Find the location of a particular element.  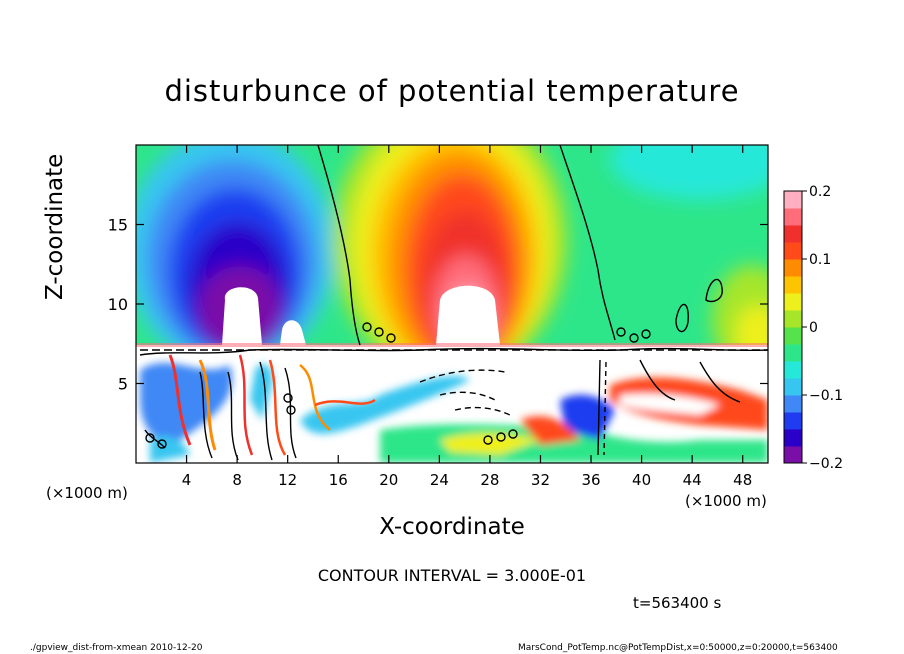

colorbar: 0.2 0.1 0 −0.1 −0.2 is located at coordinates (813, 328).